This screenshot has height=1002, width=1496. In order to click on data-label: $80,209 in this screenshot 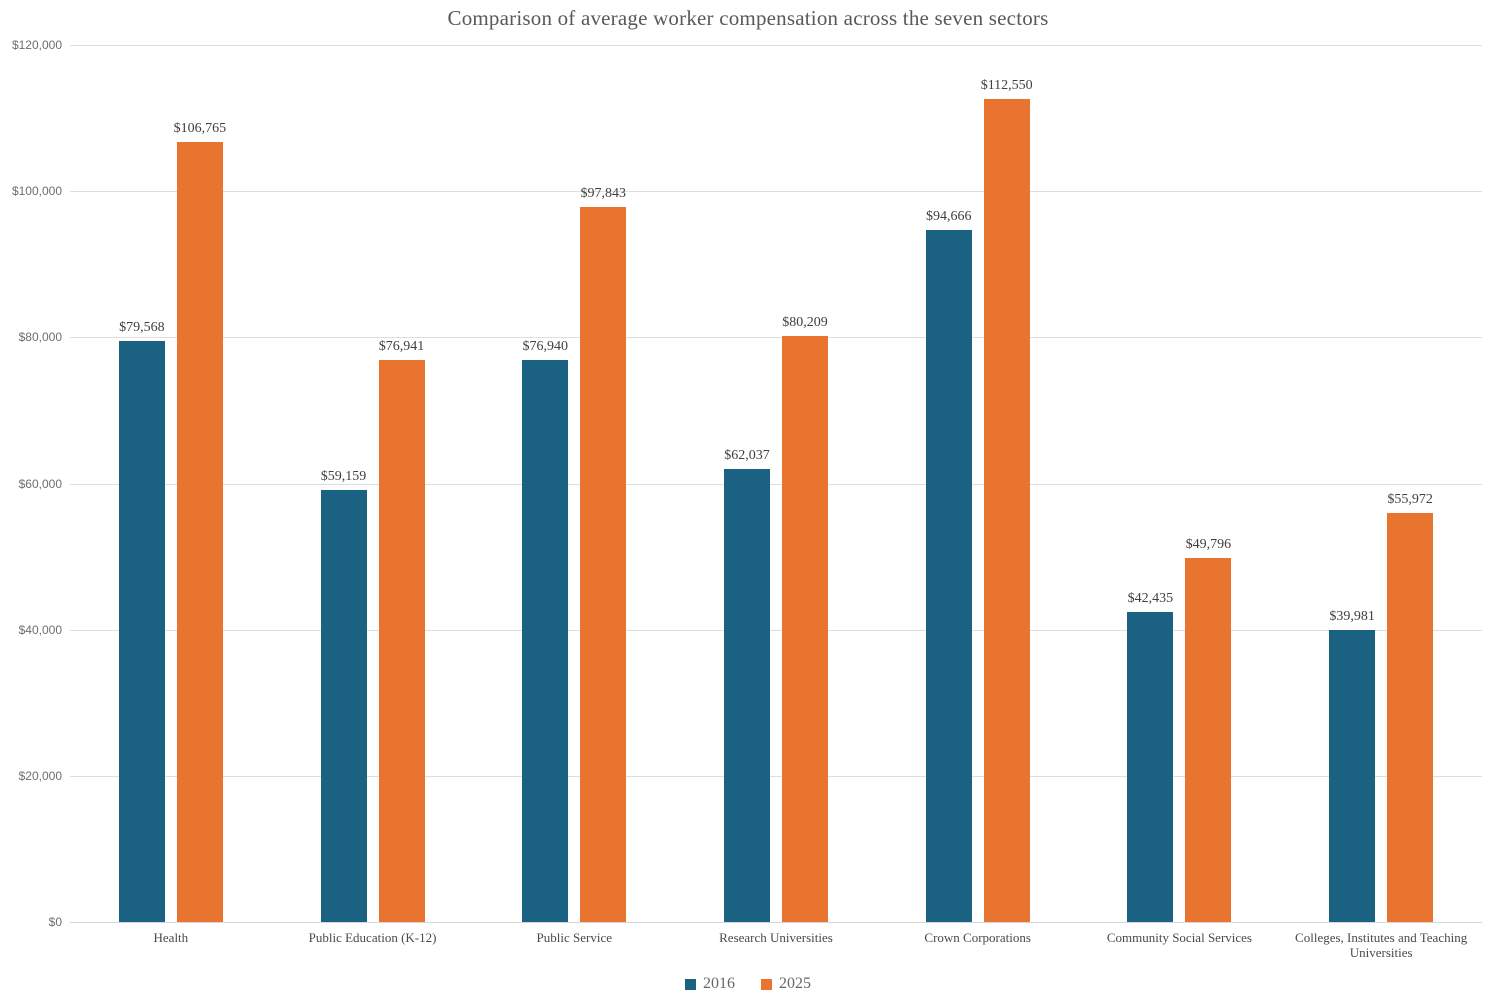, I will do `click(805, 322)`.